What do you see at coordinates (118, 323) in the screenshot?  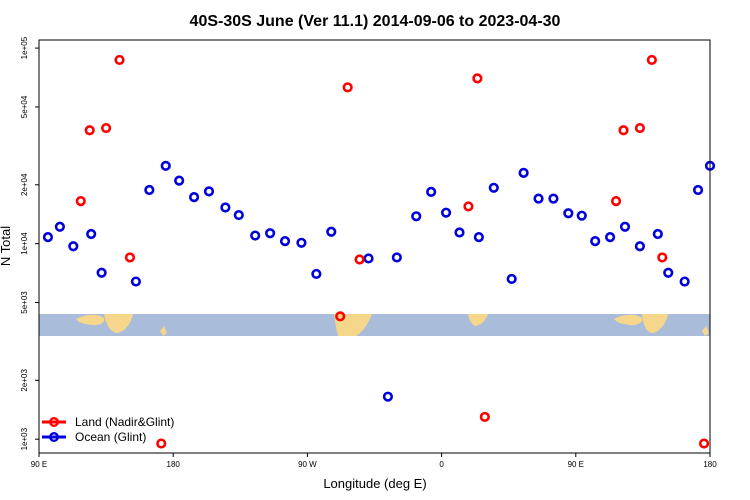 I see `landmass-australia-east` at bounding box center [118, 323].